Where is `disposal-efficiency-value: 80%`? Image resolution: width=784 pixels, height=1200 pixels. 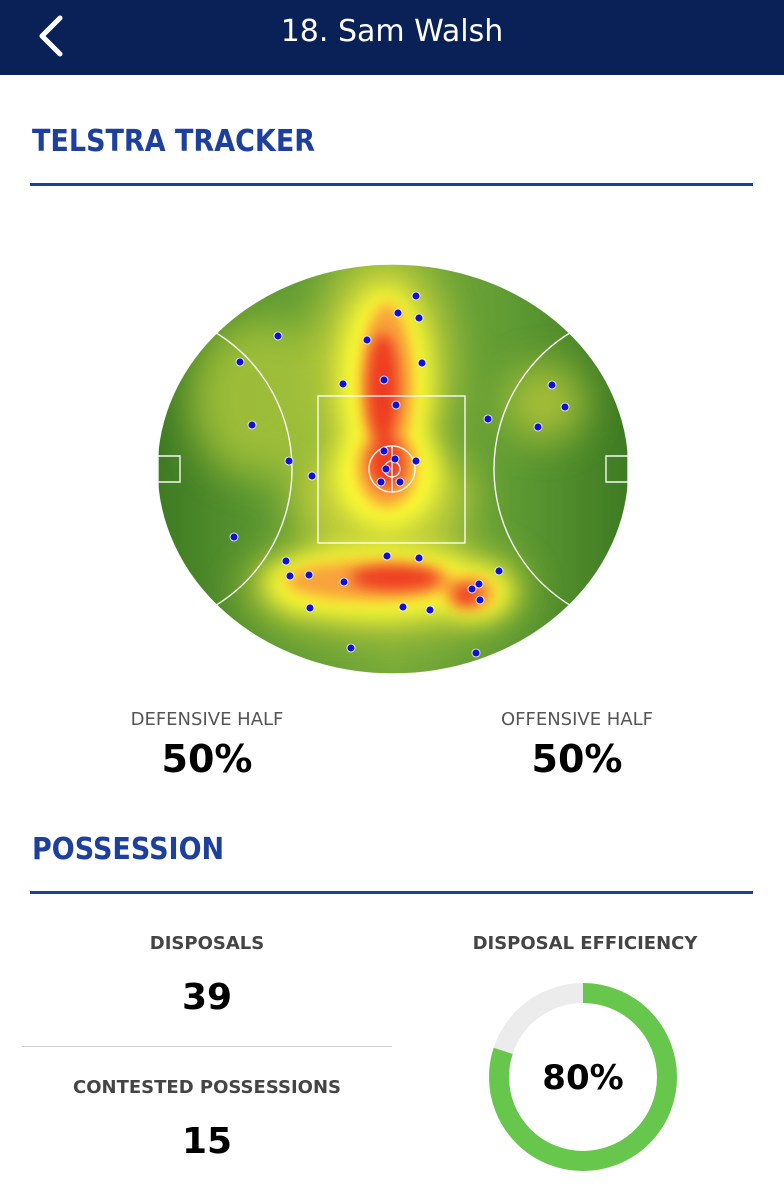 disposal-efficiency-value: 80% is located at coordinates (583, 1078).